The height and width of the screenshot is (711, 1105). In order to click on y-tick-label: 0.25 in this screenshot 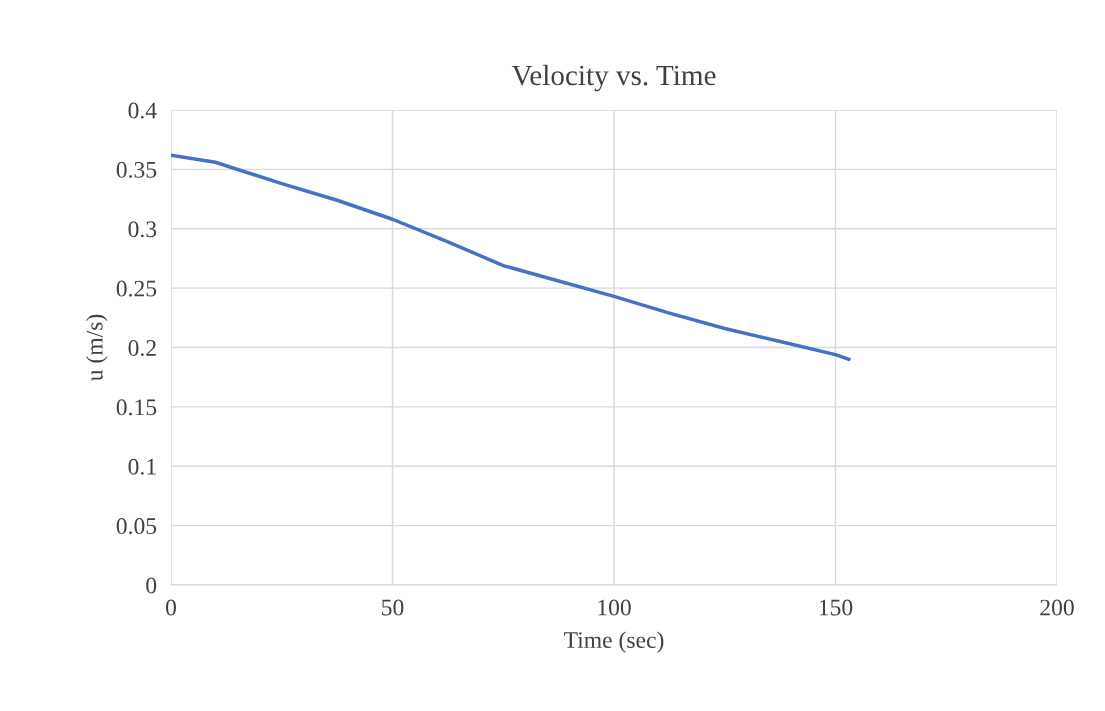, I will do `click(136, 288)`.